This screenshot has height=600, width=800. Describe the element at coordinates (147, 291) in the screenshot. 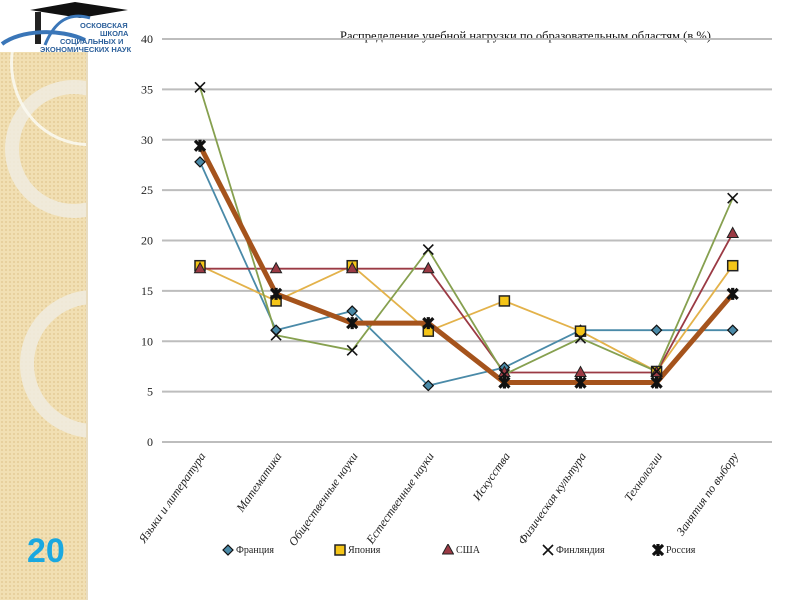

I see `y-tick-label: 15` at that location.